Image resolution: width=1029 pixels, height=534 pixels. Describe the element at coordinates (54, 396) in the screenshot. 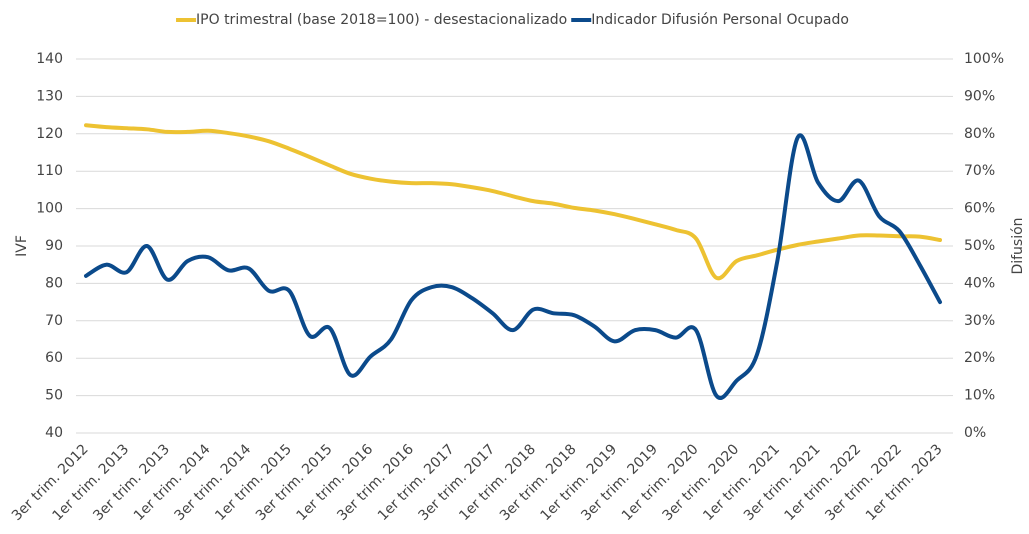

I see `y-tick-label: 50` at that location.